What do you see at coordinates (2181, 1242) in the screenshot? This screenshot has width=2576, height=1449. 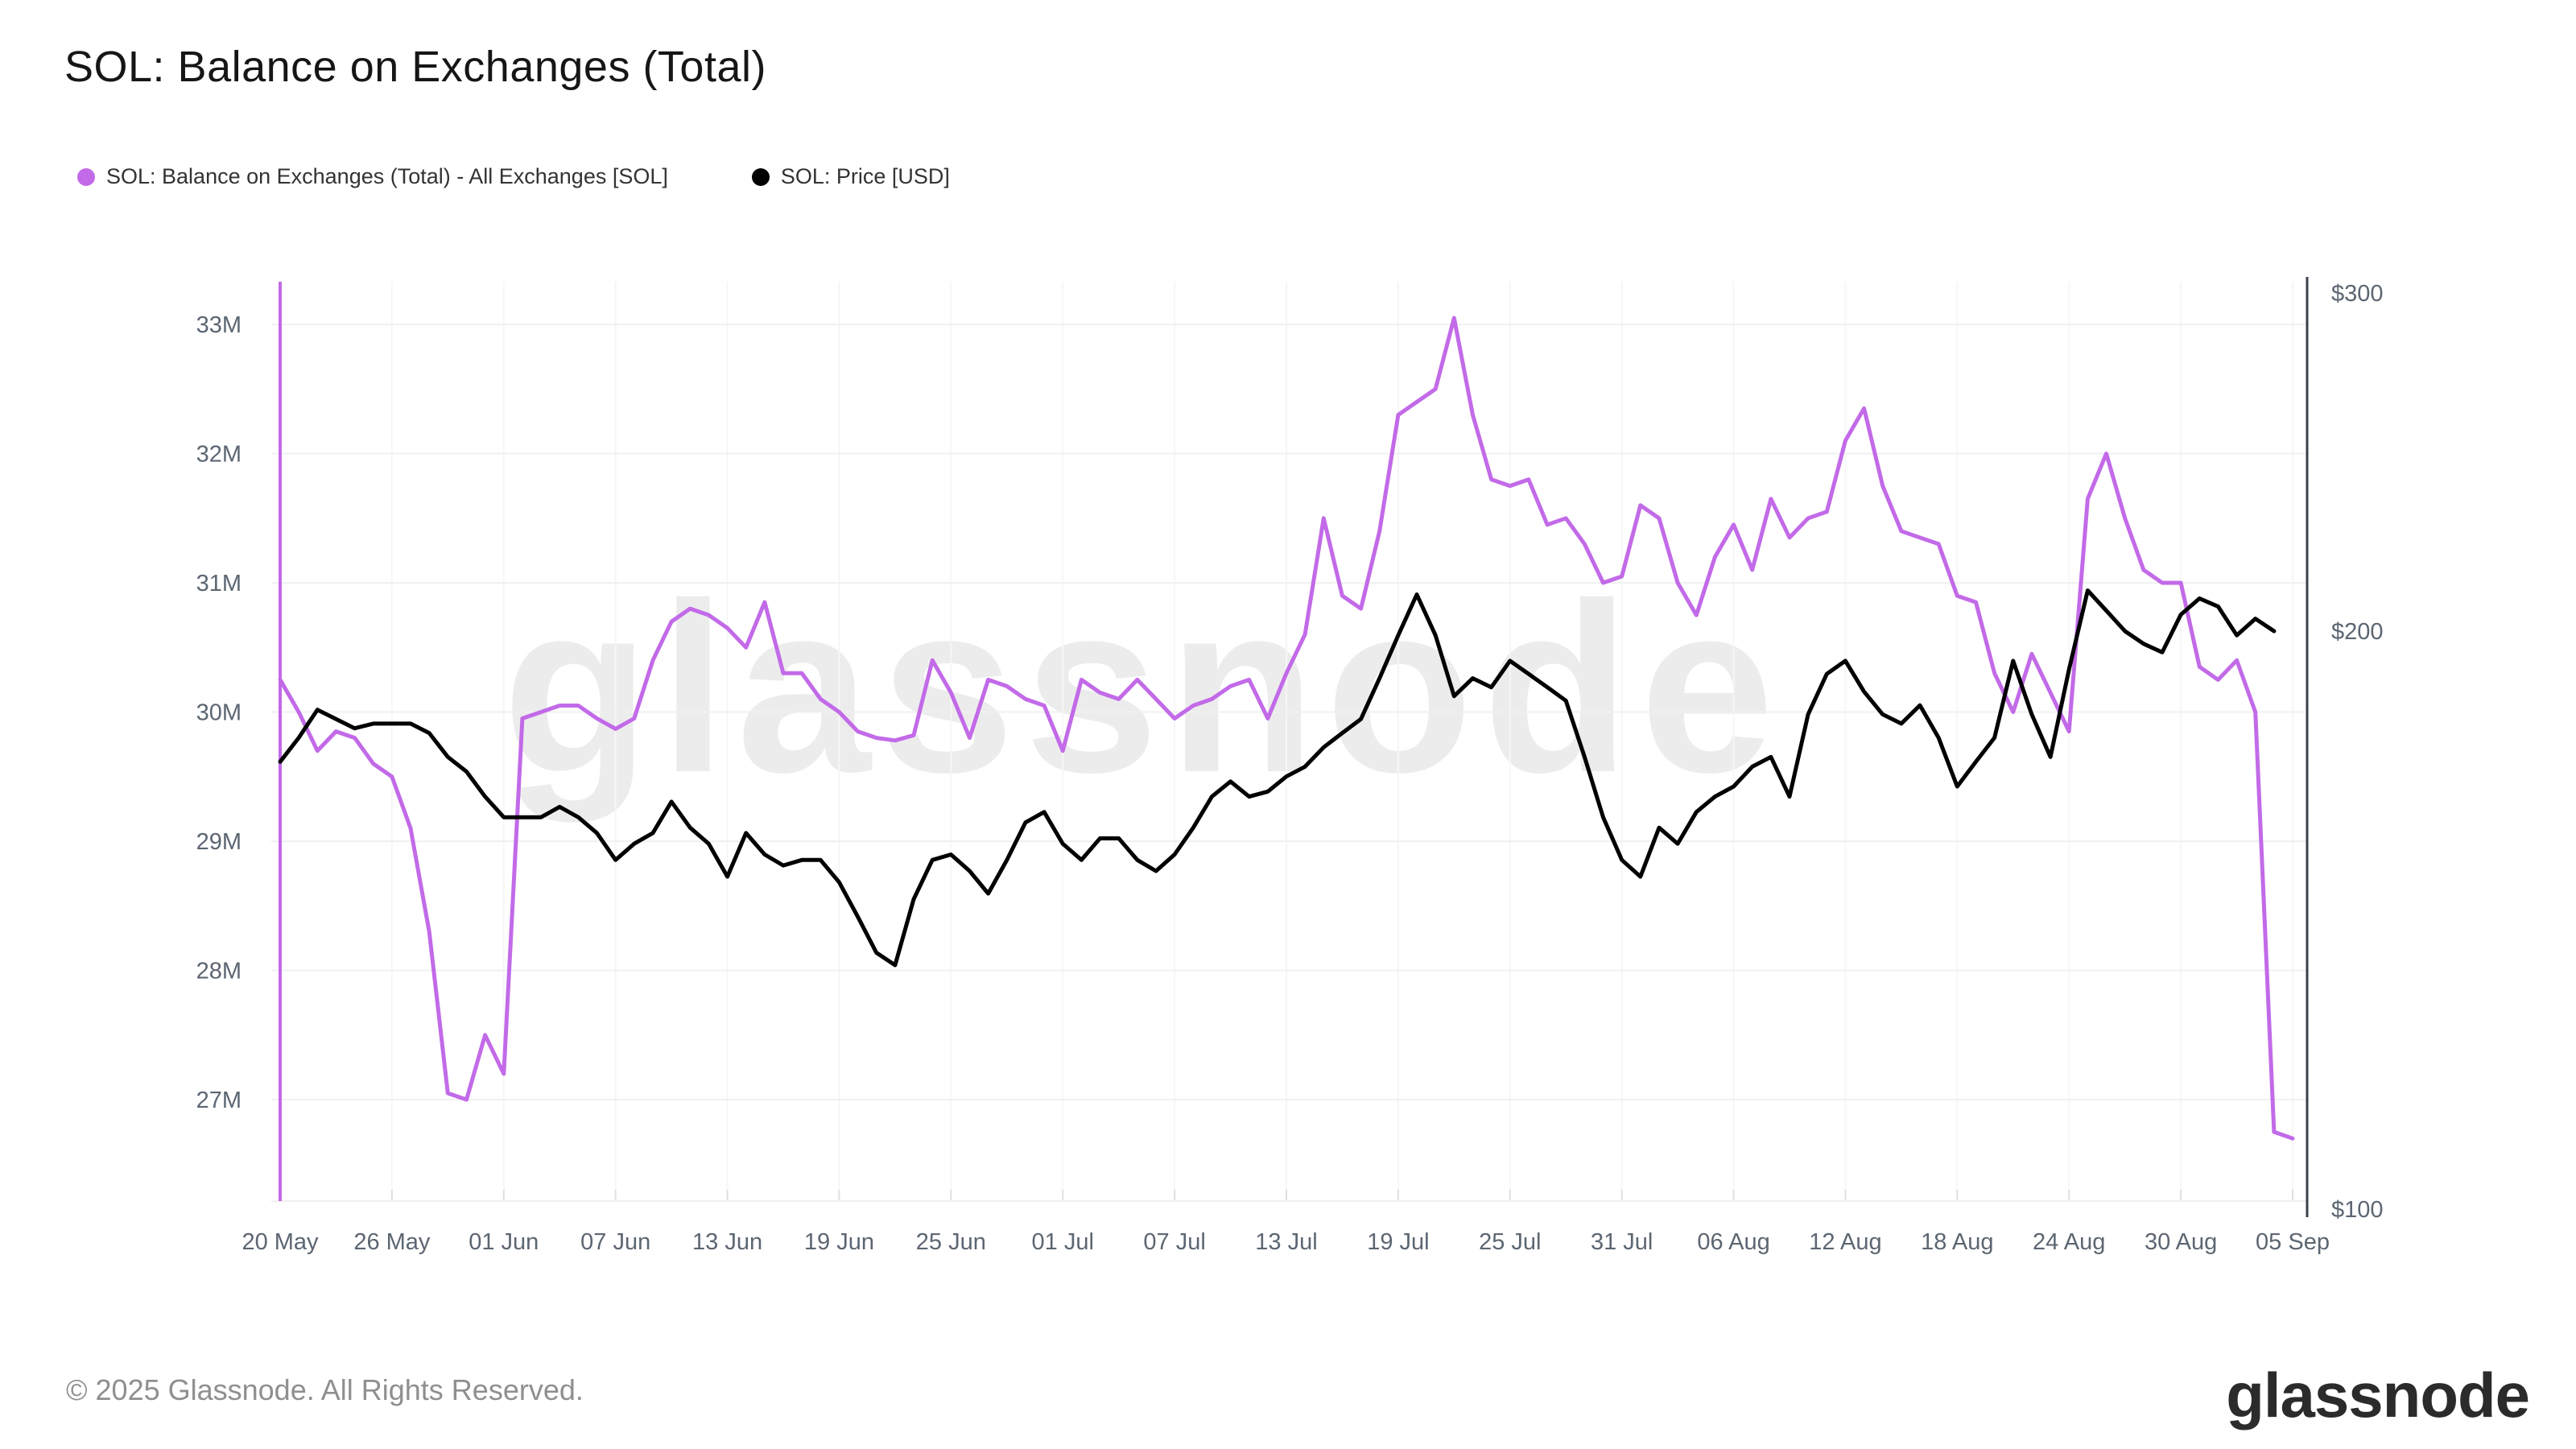 I see `x-axis-tick-label: 30 Aug` at bounding box center [2181, 1242].